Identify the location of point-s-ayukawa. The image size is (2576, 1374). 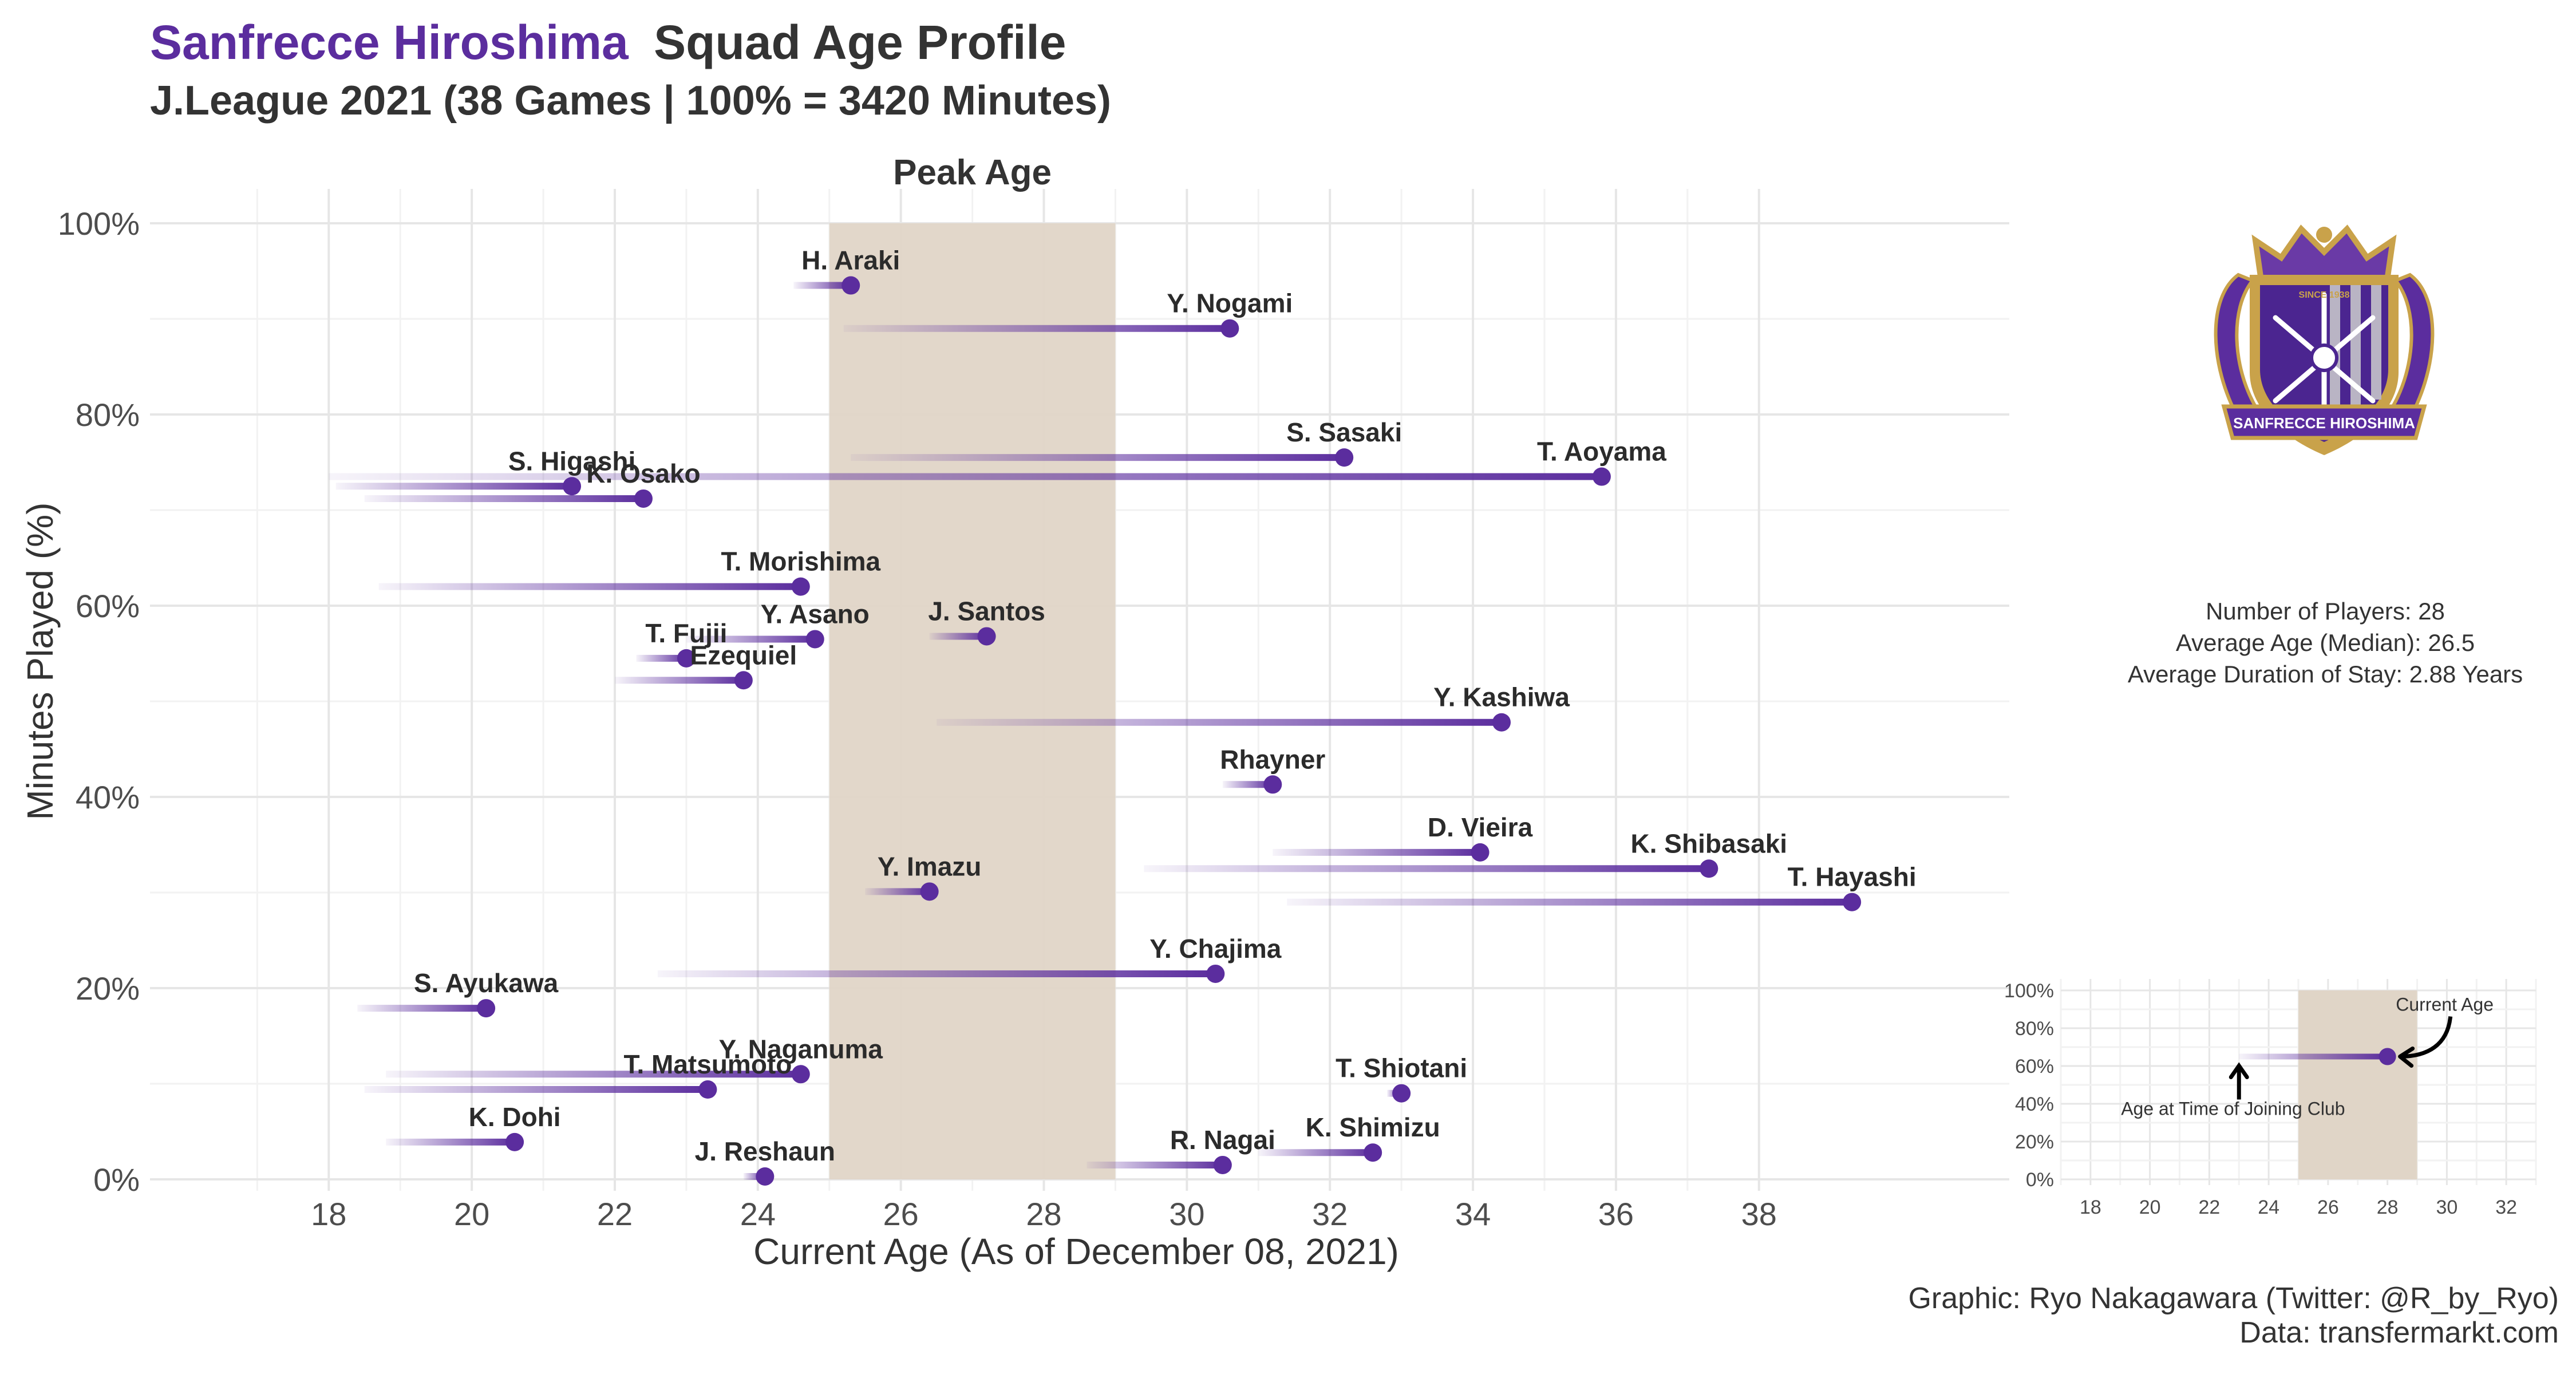
(486, 1008).